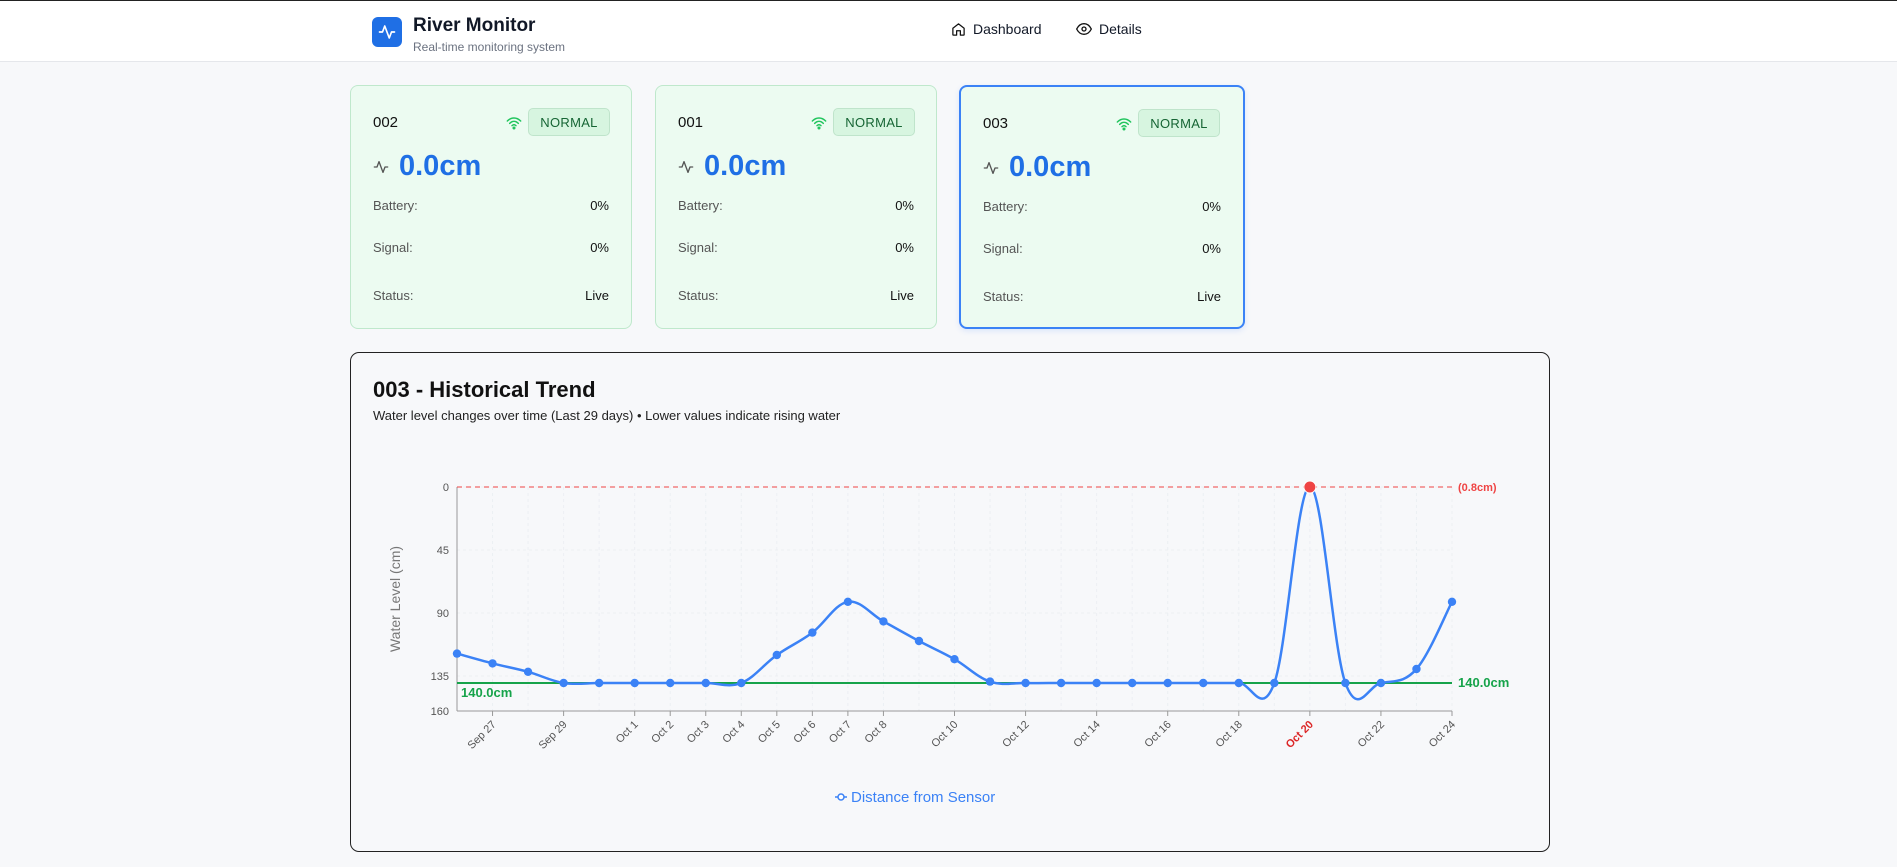 The width and height of the screenshot is (1897, 867). Describe the element at coordinates (840, 732) in the screenshot. I see `x-tick-label: Oct 7` at that location.